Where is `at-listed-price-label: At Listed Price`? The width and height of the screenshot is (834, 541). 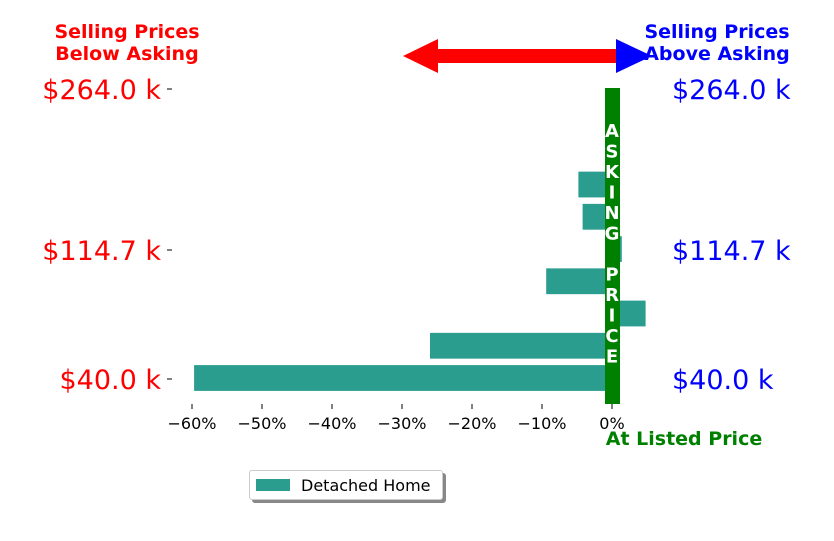
at-listed-price-label: At Listed Price is located at coordinates (684, 439).